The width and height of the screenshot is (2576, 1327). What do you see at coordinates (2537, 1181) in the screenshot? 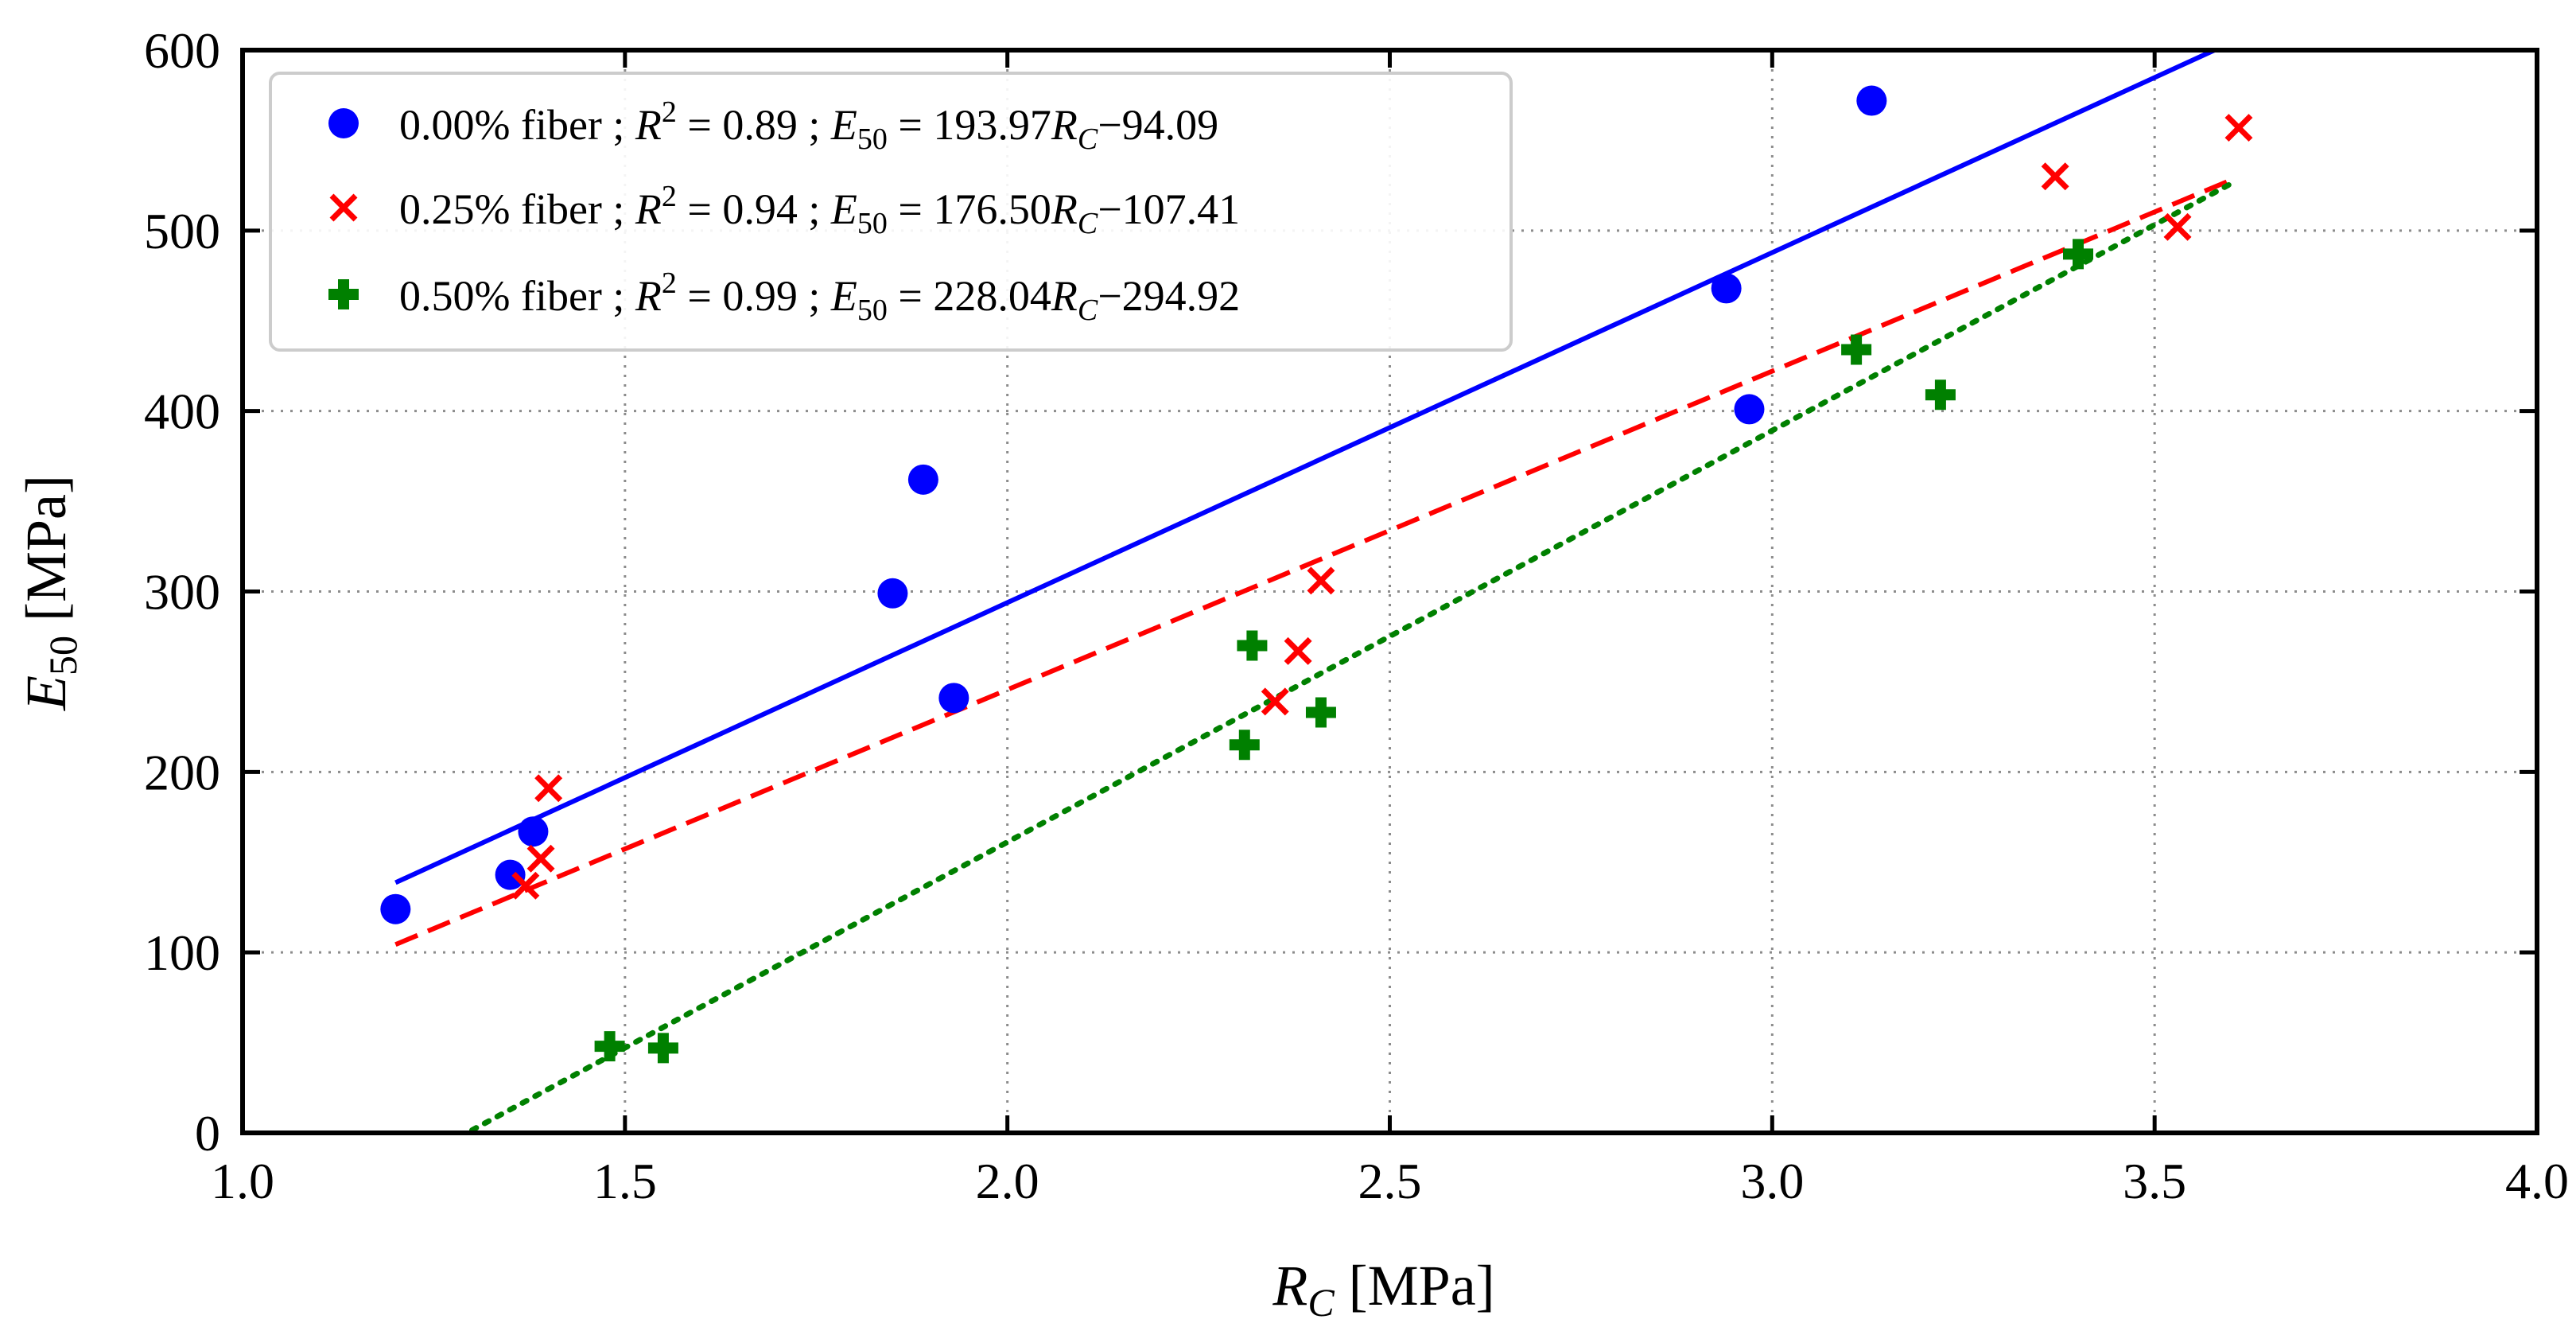
I see `x-tick-label: 4.0` at bounding box center [2537, 1181].